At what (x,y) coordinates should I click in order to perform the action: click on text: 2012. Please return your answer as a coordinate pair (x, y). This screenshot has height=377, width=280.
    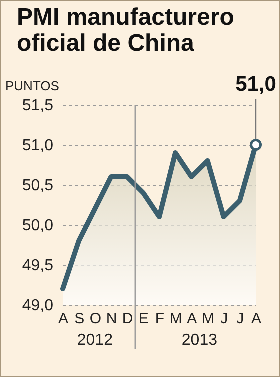
    Looking at the image, I should click on (95, 340).